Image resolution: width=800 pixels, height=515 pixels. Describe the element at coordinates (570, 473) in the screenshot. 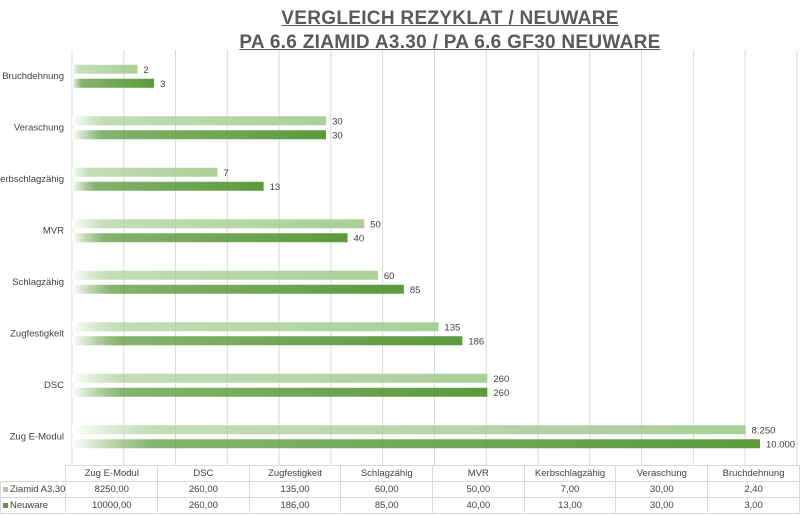

I see `table-header-cell: Kerbschlagzähig` at that location.